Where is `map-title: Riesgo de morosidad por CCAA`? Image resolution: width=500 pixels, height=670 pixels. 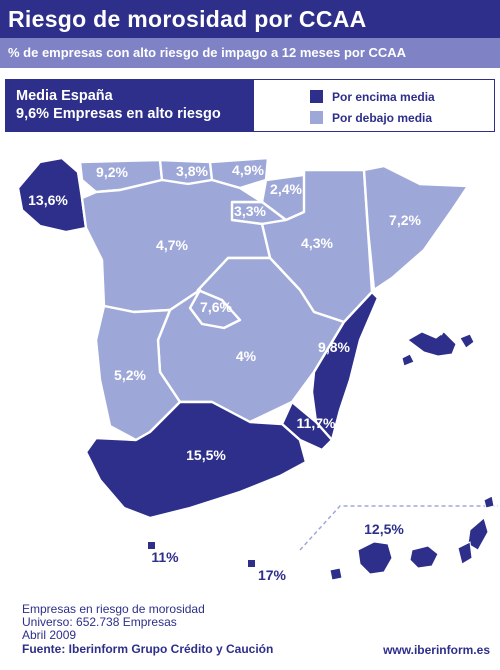 map-title: Riesgo de morosidad por CCAA is located at coordinates (250, 19).